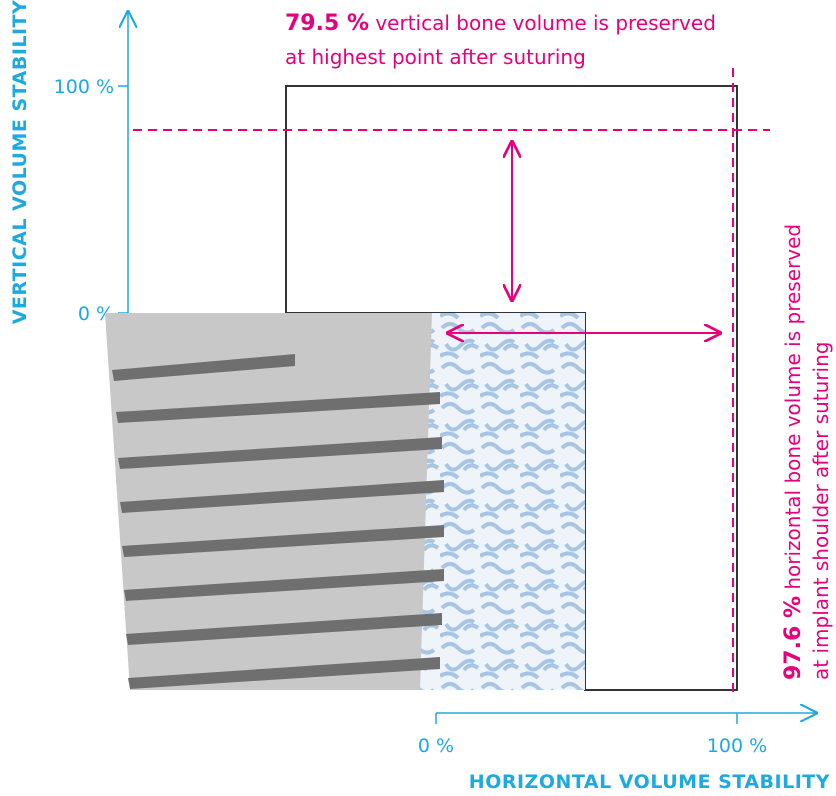 The height and width of the screenshot is (796, 836). Describe the element at coordinates (84, 87) in the screenshot. I see `y-tick-label: 100 %` at that location.